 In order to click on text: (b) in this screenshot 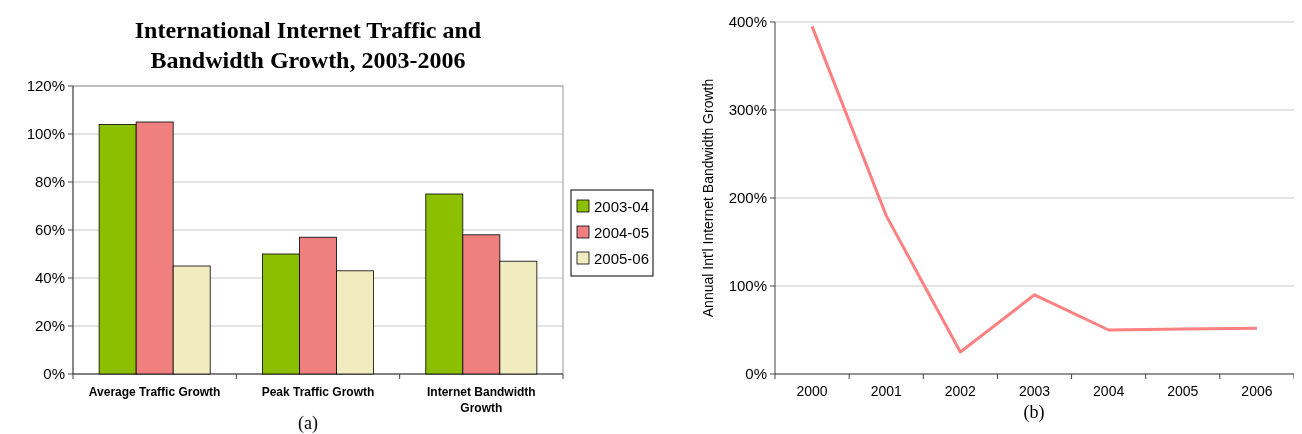, I will do `click(1034, 412)`.